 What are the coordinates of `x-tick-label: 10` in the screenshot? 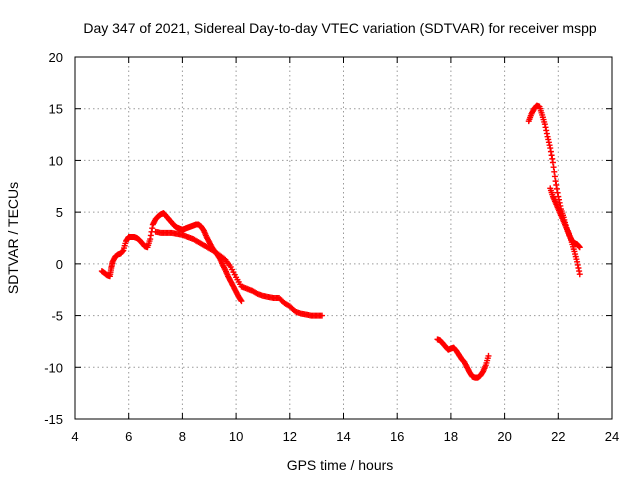 It's located at (236, 436).